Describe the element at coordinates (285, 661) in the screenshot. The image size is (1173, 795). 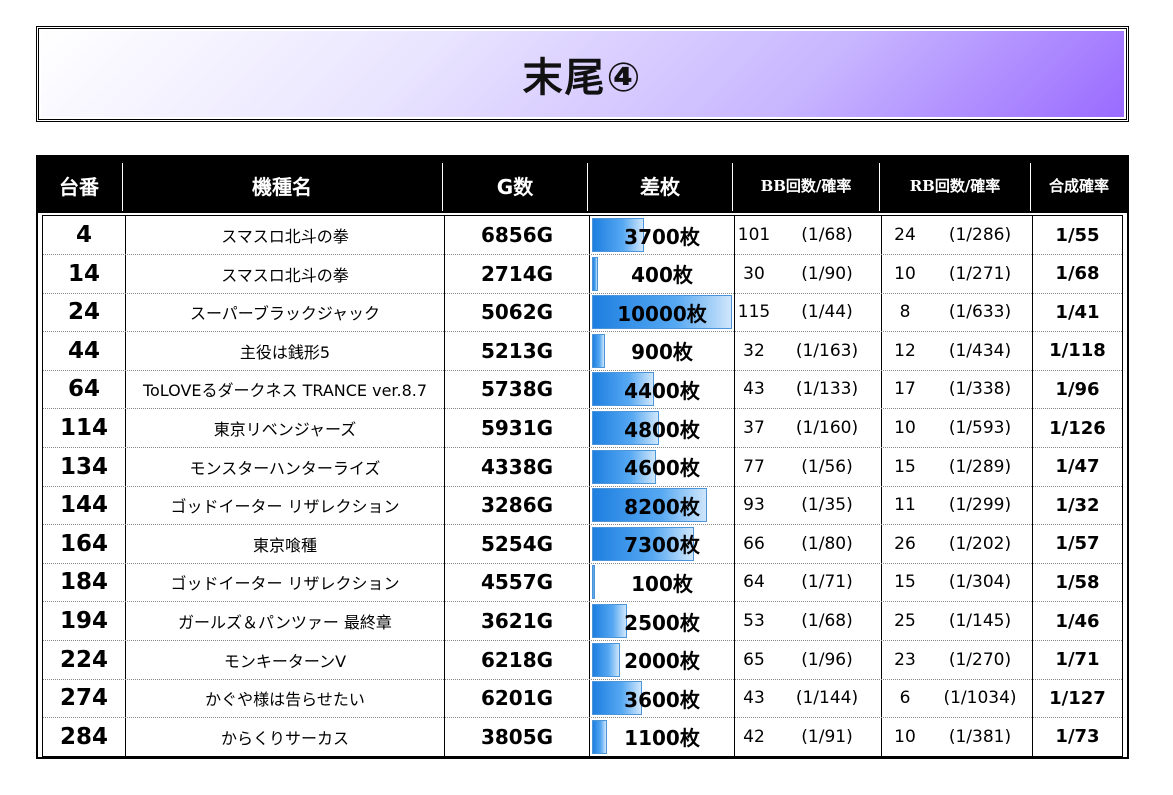
I see `machine-name: モンキーターンV` at that location.